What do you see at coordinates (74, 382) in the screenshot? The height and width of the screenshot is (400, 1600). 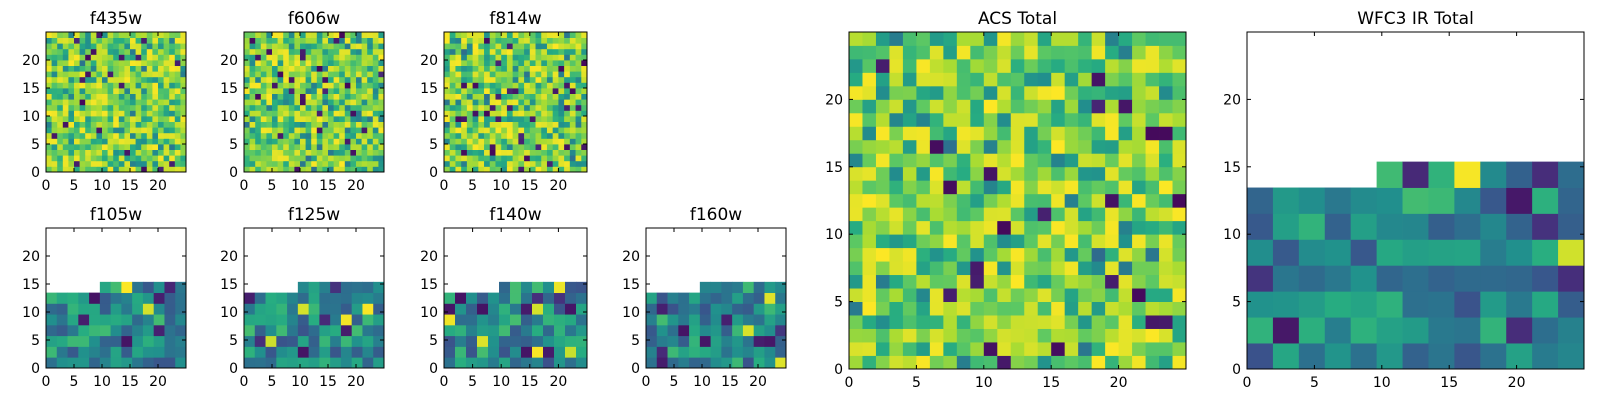 I see `x-tick-label: 5` at bounding box center [74, 382].